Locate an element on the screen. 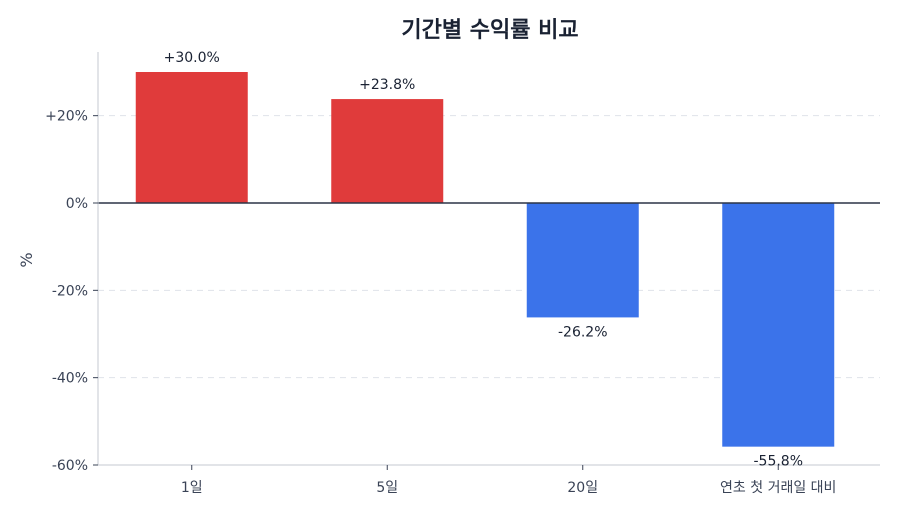 This screenshot has width=900, height=514. data-label: -55.8% is located at coordinates (778, 462).